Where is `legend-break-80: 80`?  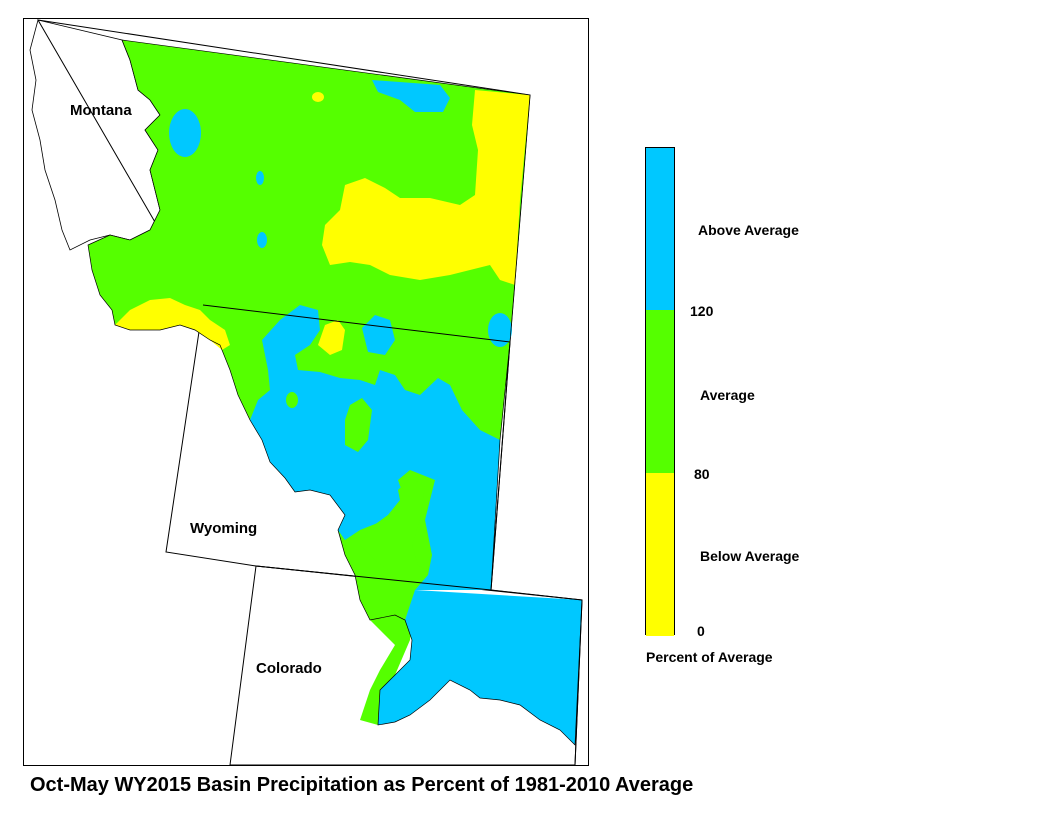 legend-break-80: 80 is located at coordinates (702, 474).